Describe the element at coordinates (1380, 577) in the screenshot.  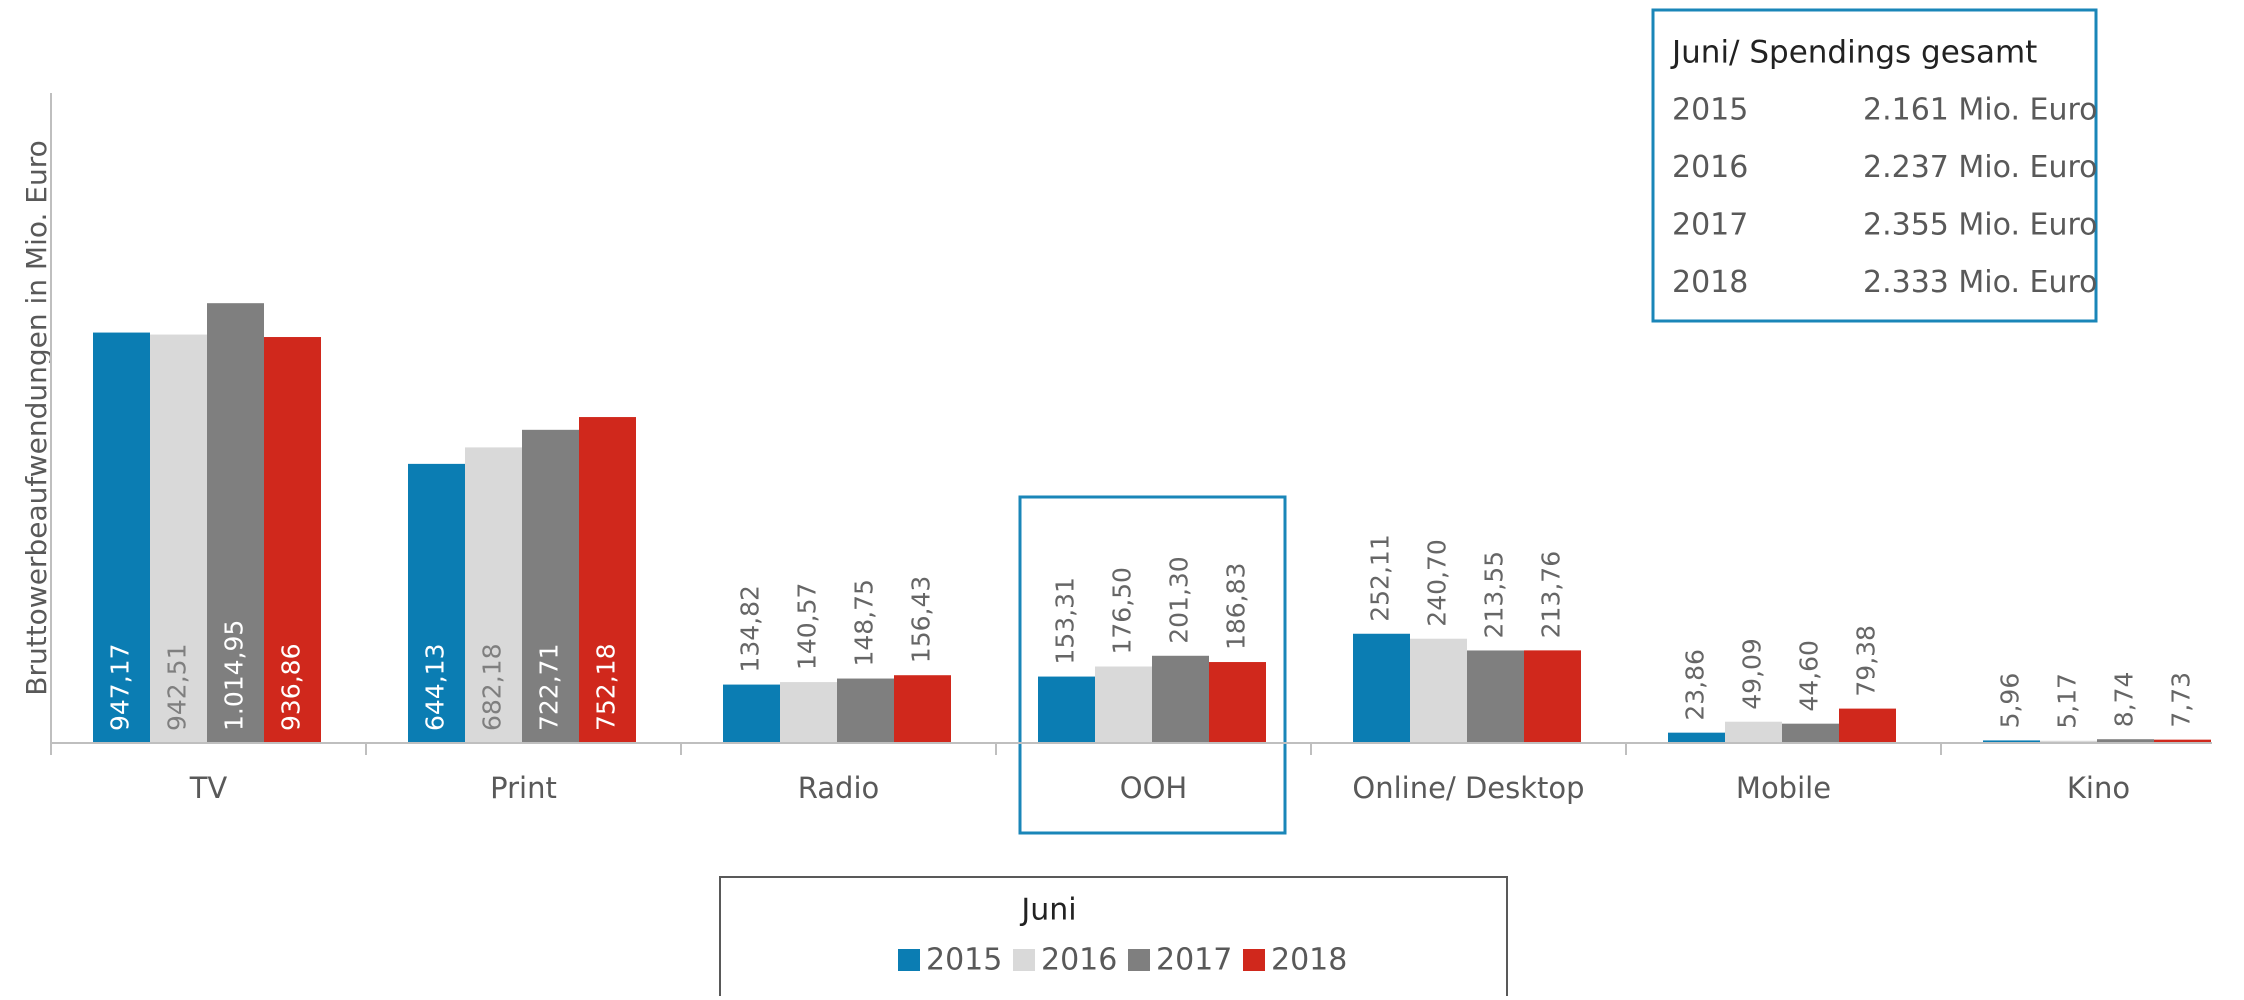
I see `value-label: 252,11` at that location.